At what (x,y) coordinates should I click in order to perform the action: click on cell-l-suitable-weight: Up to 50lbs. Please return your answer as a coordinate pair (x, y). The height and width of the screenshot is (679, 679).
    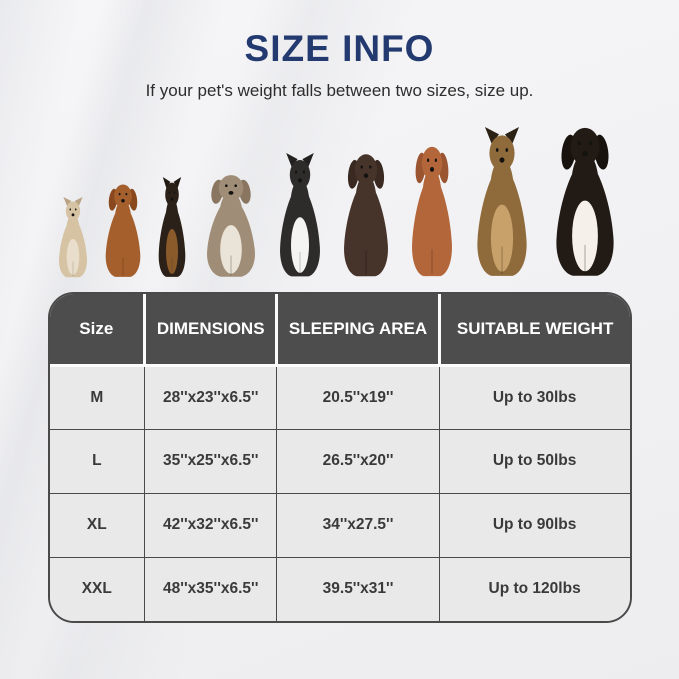
    Looking at the image, I should click on (534, 461).